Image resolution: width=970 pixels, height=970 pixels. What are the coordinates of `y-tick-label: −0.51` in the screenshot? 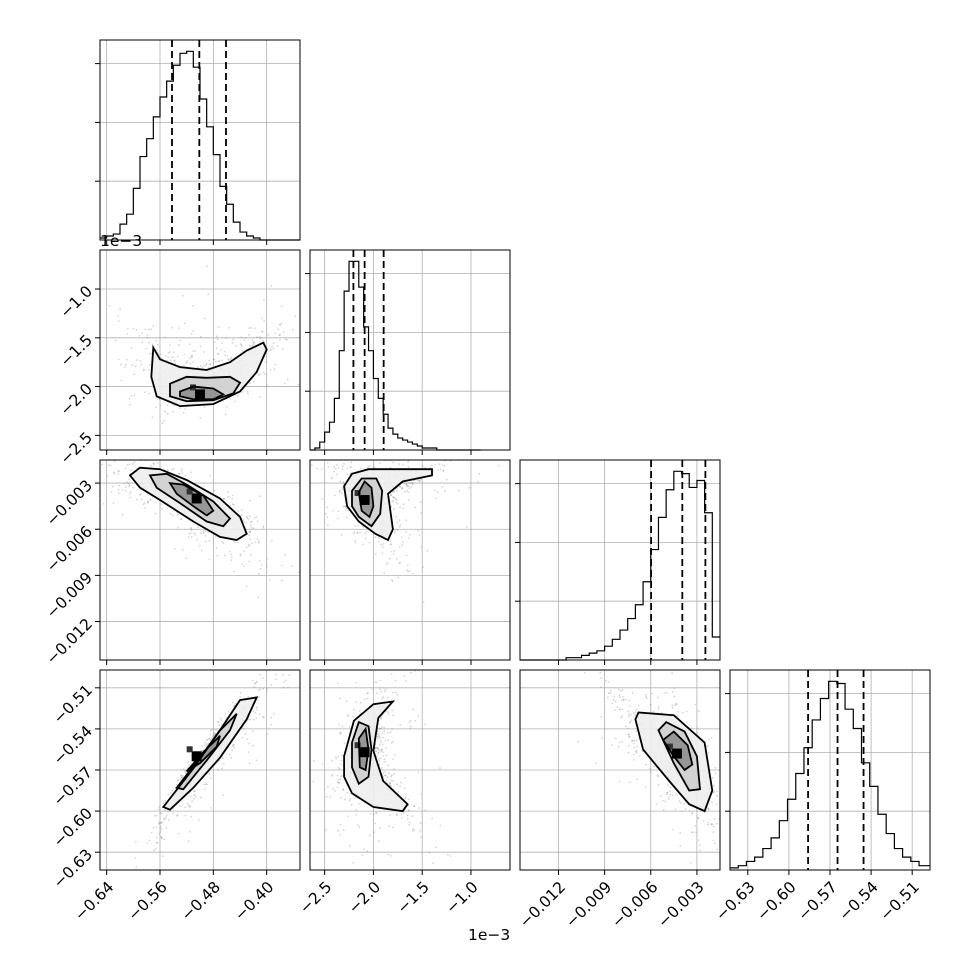 It's located at (73, 704).